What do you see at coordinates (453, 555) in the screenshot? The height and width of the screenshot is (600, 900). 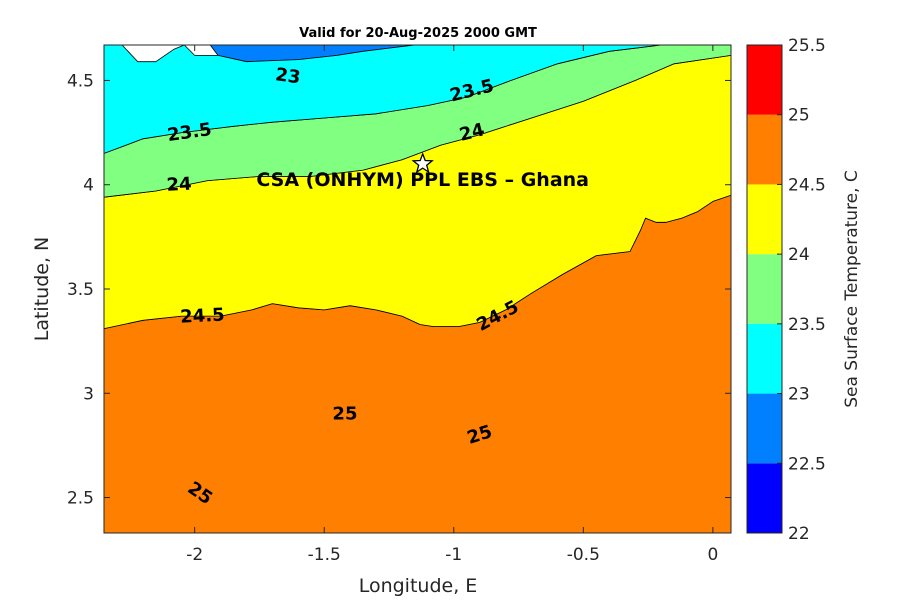 I see `x-tick-label: -1` at bounding box center [453, 555].